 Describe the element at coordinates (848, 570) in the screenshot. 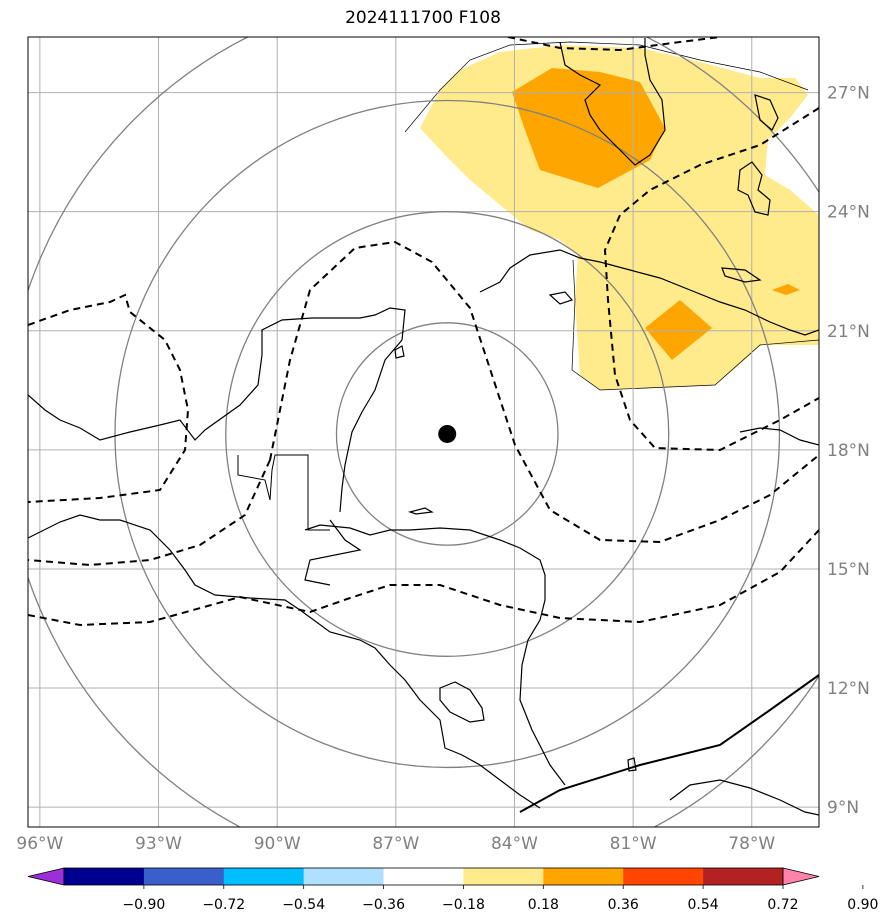

I see `lat-label: 15°N` at that location.